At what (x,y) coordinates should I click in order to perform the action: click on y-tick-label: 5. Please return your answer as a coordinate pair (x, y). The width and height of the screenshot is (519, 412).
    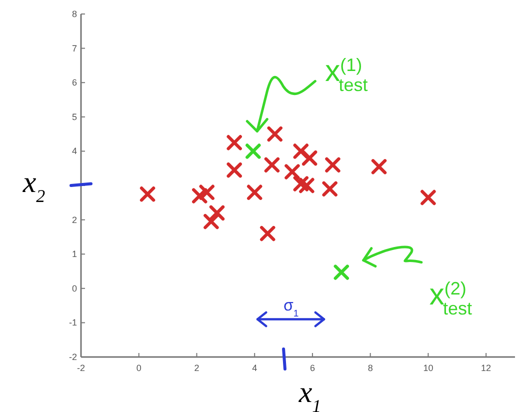
    Looking at the image, I should click on (74, 117).